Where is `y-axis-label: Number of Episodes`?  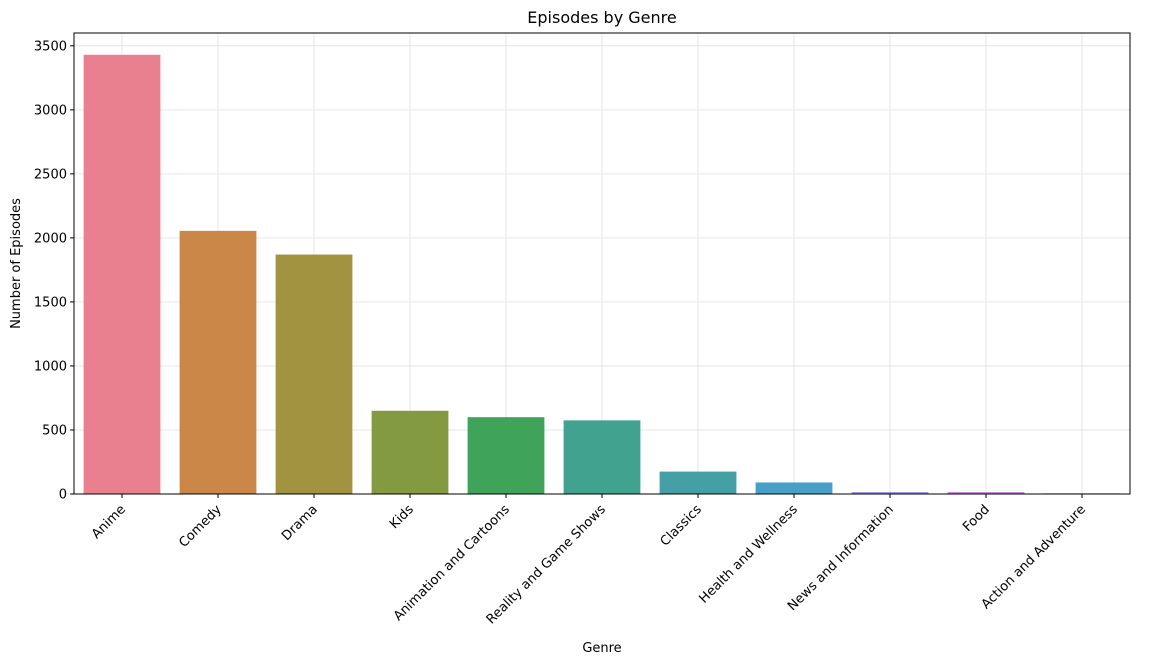
y-axis-label: Number of Episodes is located at coordinates (16, 263).